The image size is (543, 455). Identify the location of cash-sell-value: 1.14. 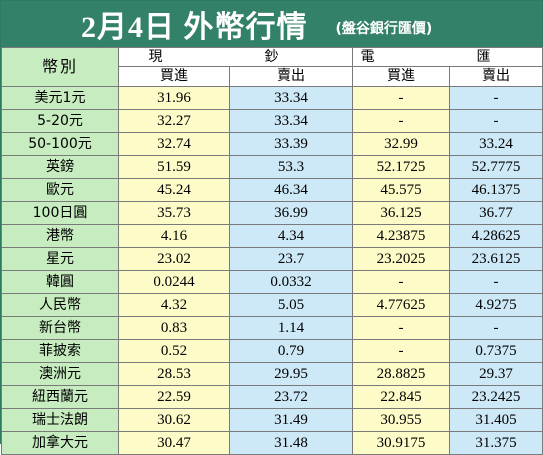
(291, 328).